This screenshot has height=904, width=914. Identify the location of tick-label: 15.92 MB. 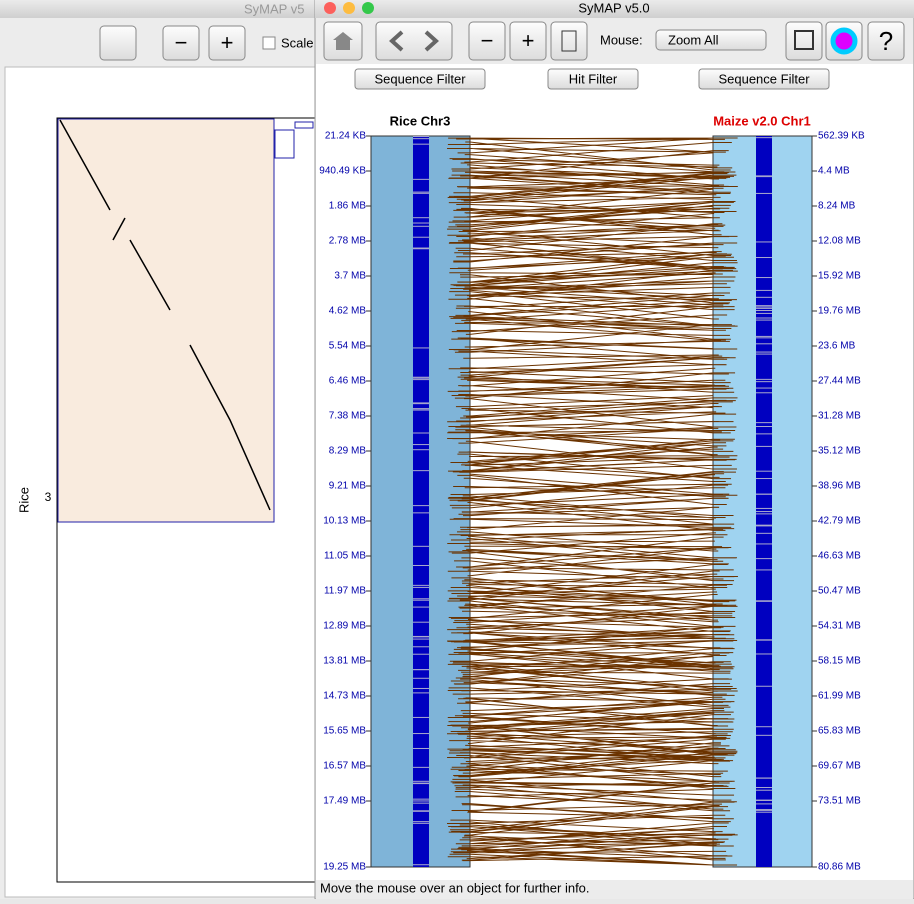
(839, 276).